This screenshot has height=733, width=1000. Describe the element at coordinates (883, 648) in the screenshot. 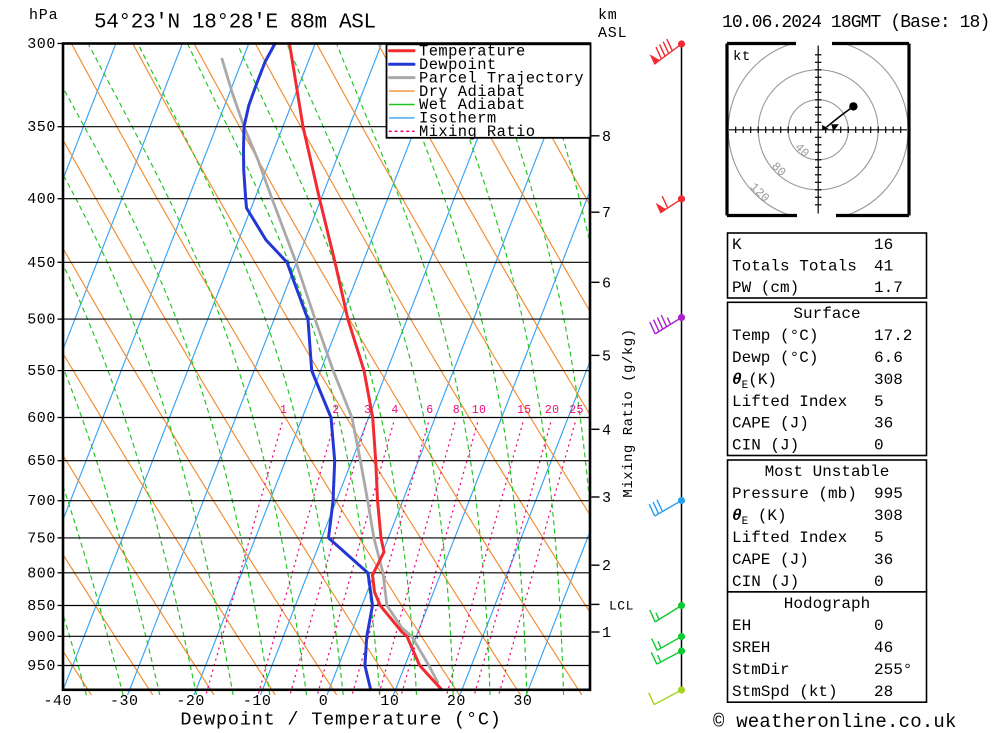

I see `svg-text: 46` at that location.